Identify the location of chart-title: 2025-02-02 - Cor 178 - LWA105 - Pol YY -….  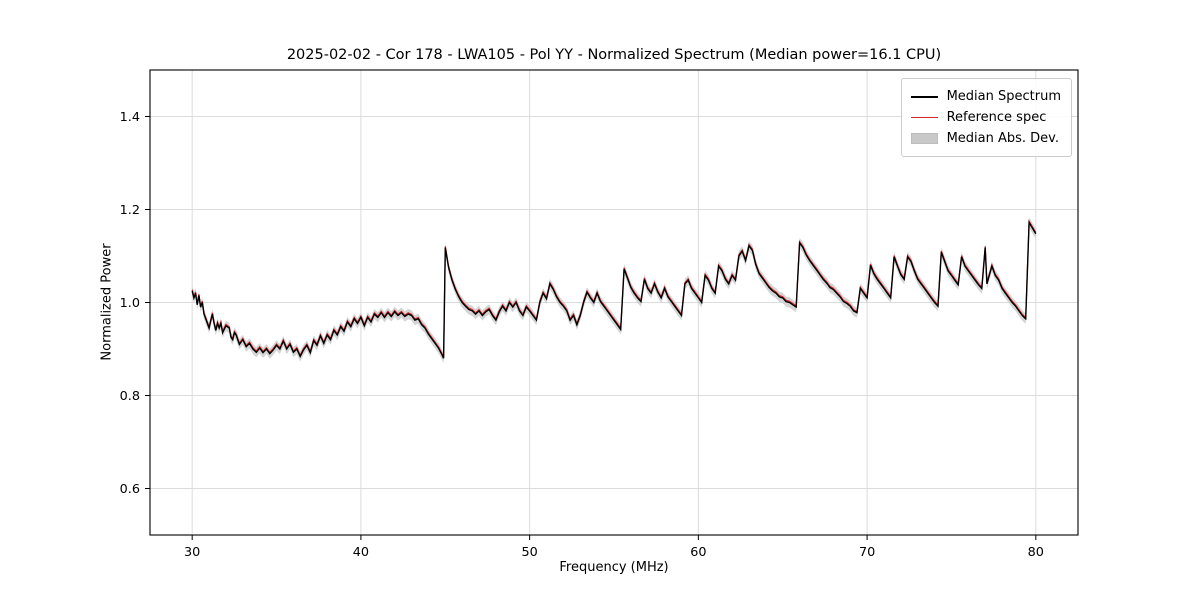
(614, 55).